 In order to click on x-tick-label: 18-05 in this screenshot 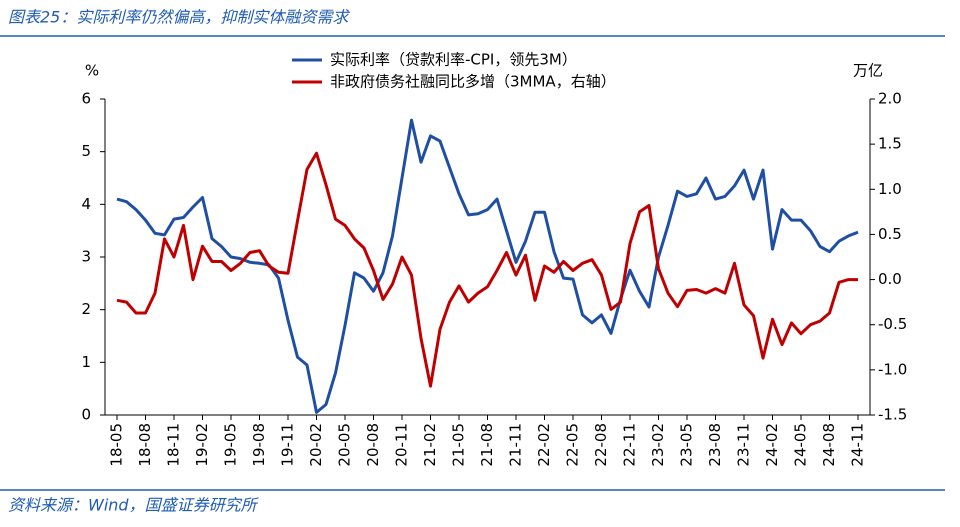, I will do `click(117, 445)`.